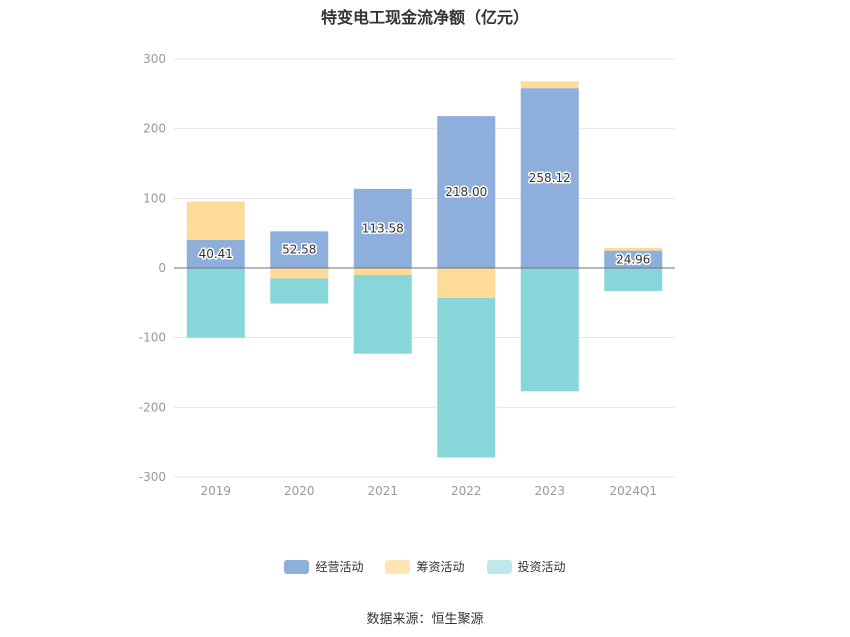 This screenshot has width=850, height=637. What do you see at coordinates (466, 377) in the screenshot?
I see `bar-investing-2022` at bounding box center [466, 377].